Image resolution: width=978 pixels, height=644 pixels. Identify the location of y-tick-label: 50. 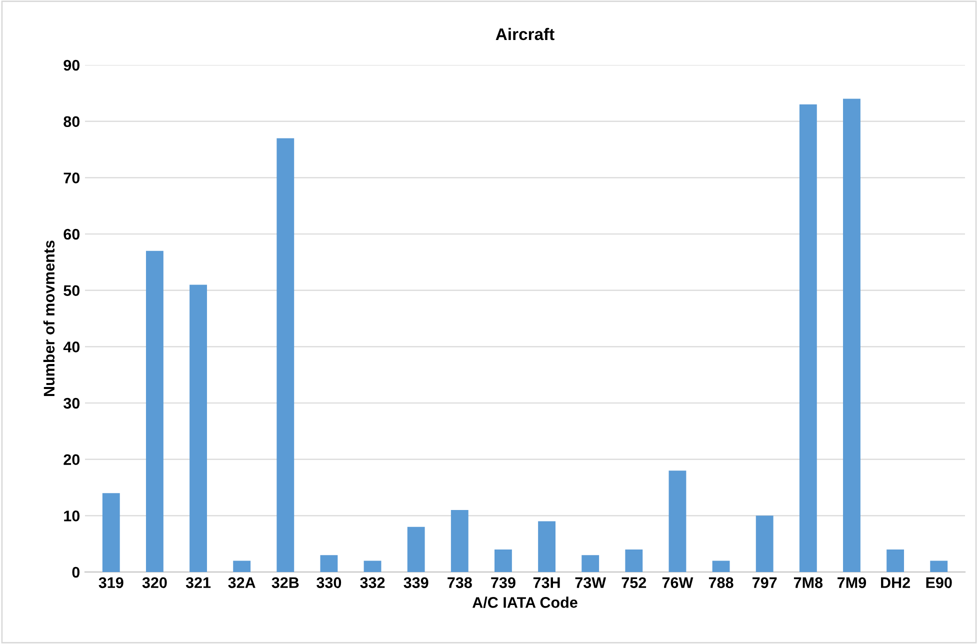
(72, 290).